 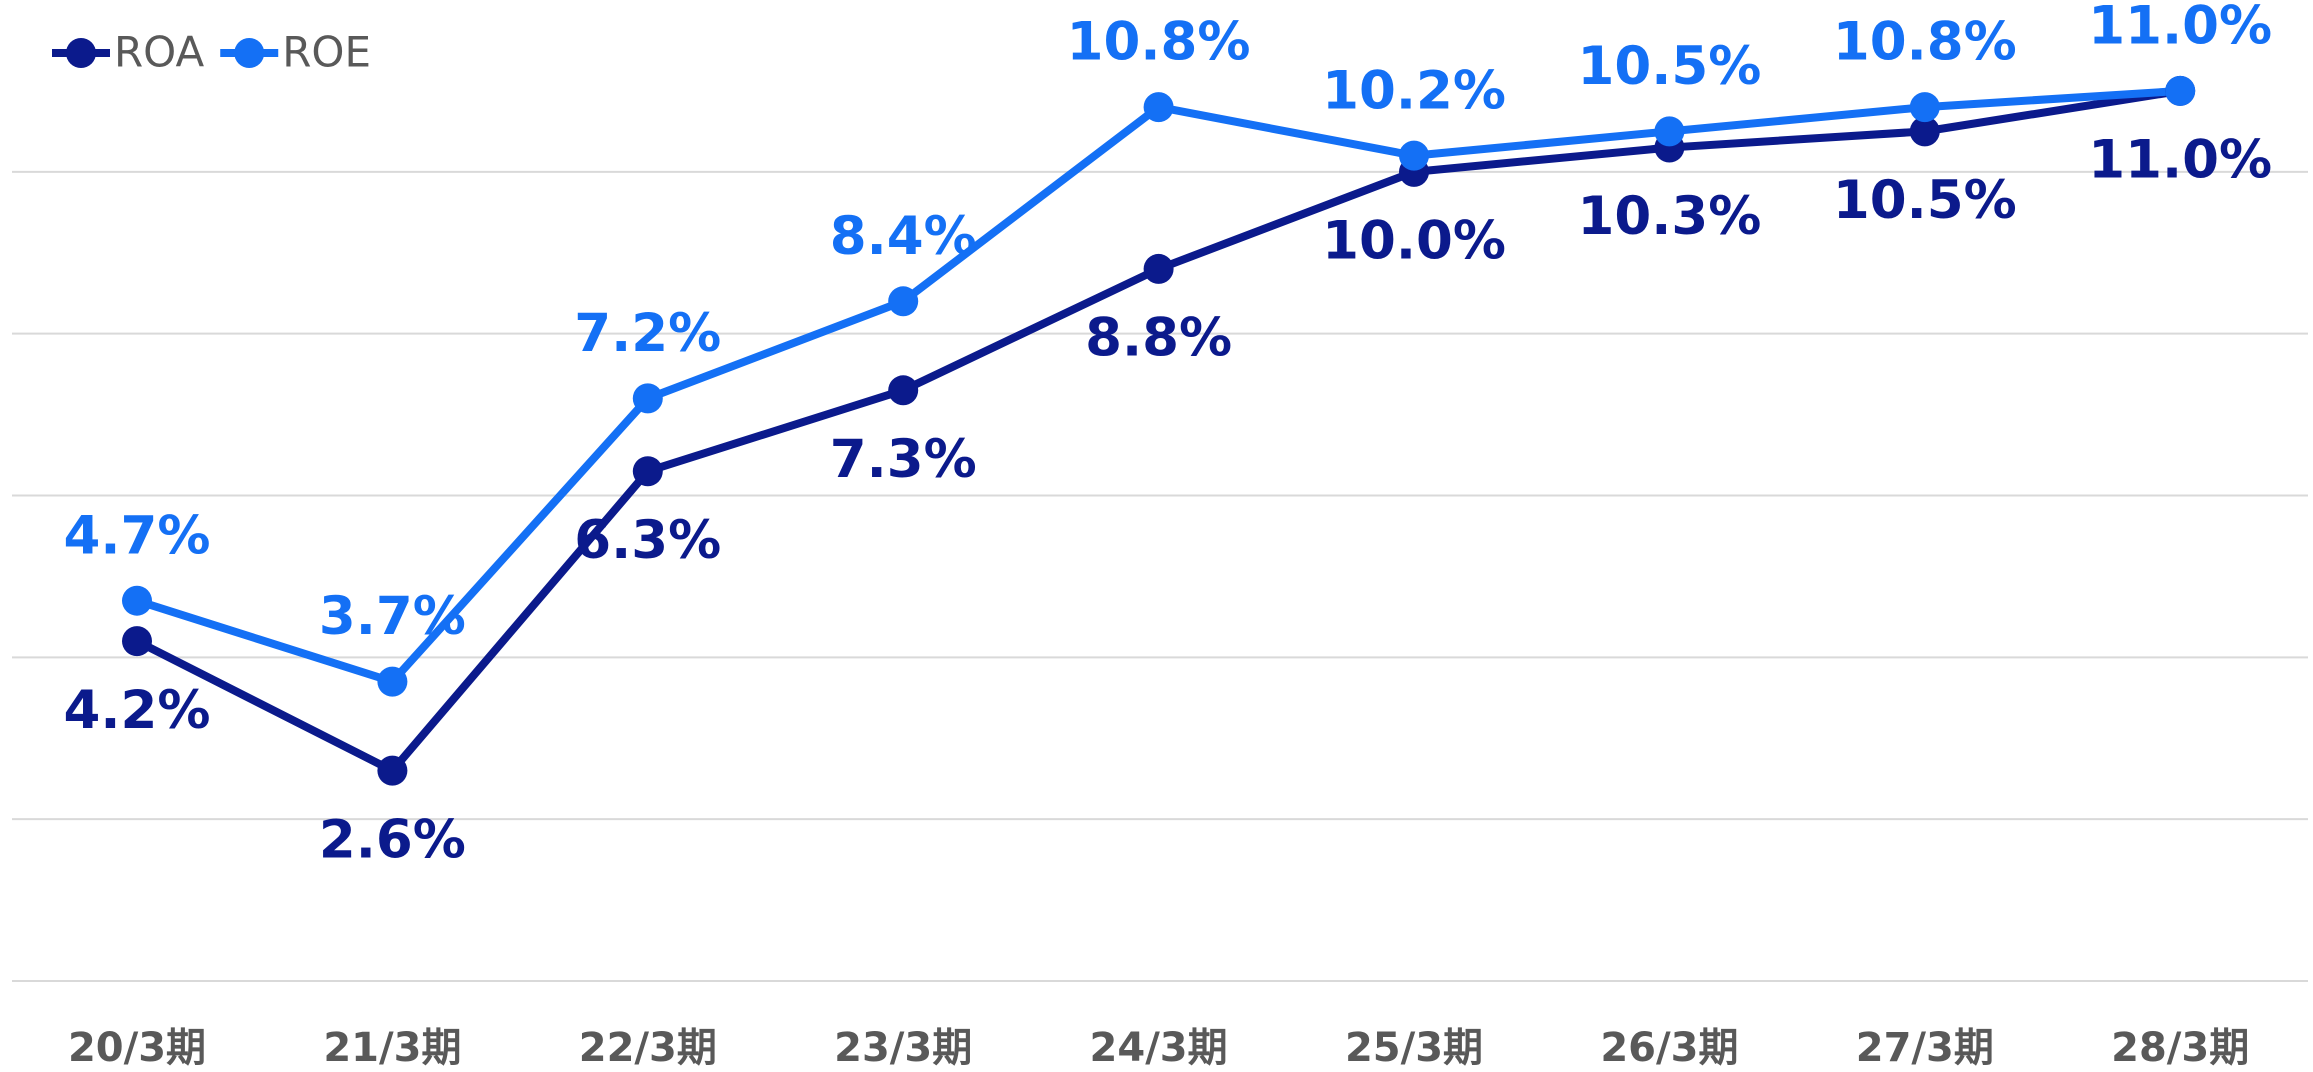 I want to click on x-tick-label: 24/3期, so click(x=1159, y=1048).